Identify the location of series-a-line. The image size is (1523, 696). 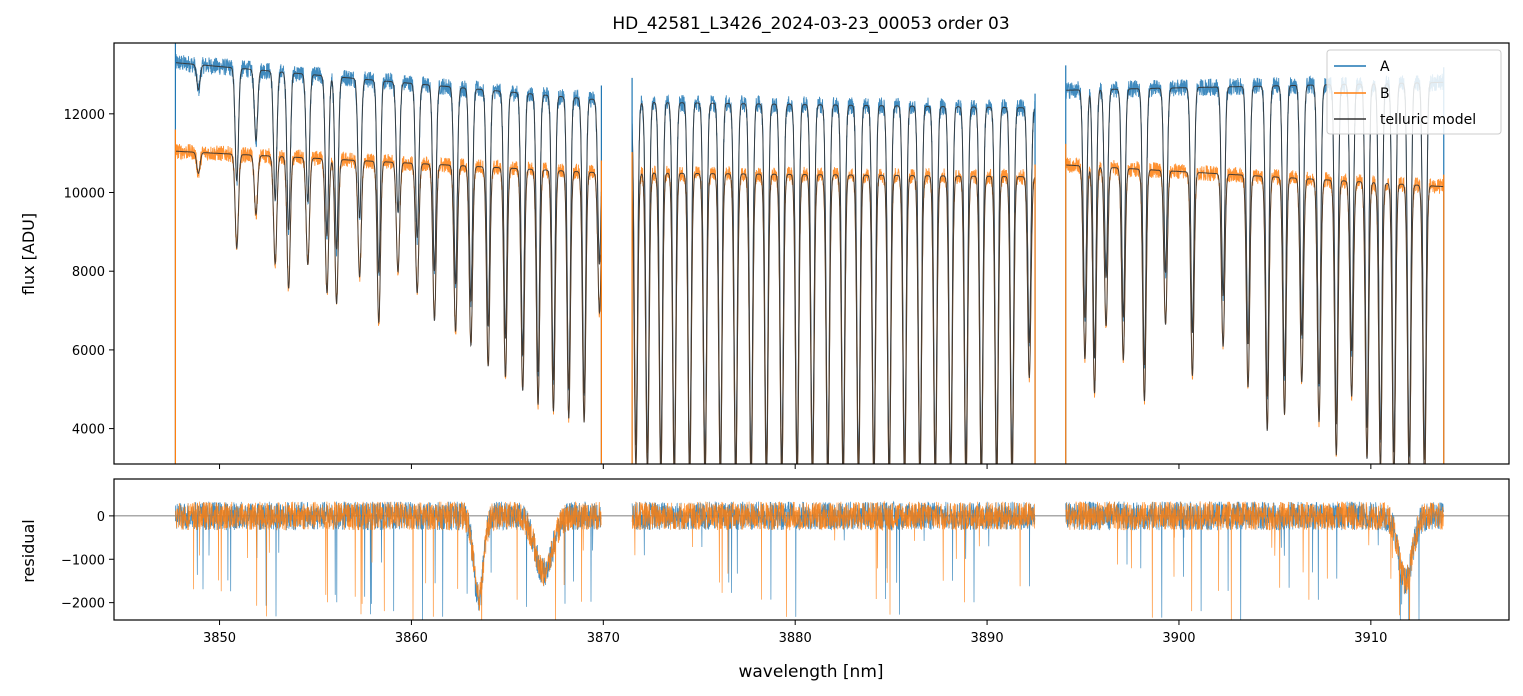
(388, 225).